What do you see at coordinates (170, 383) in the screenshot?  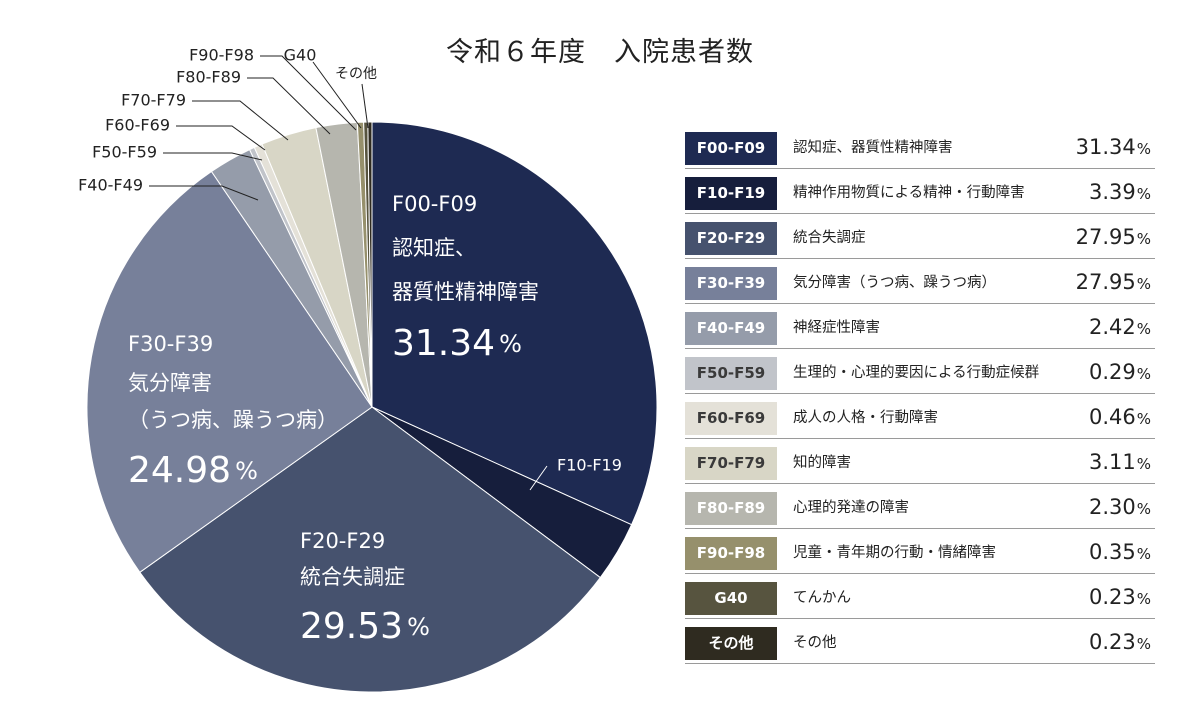 I see `inside-label-F30-F39-line-1: 気分障害` at bounding box center [170, 383].